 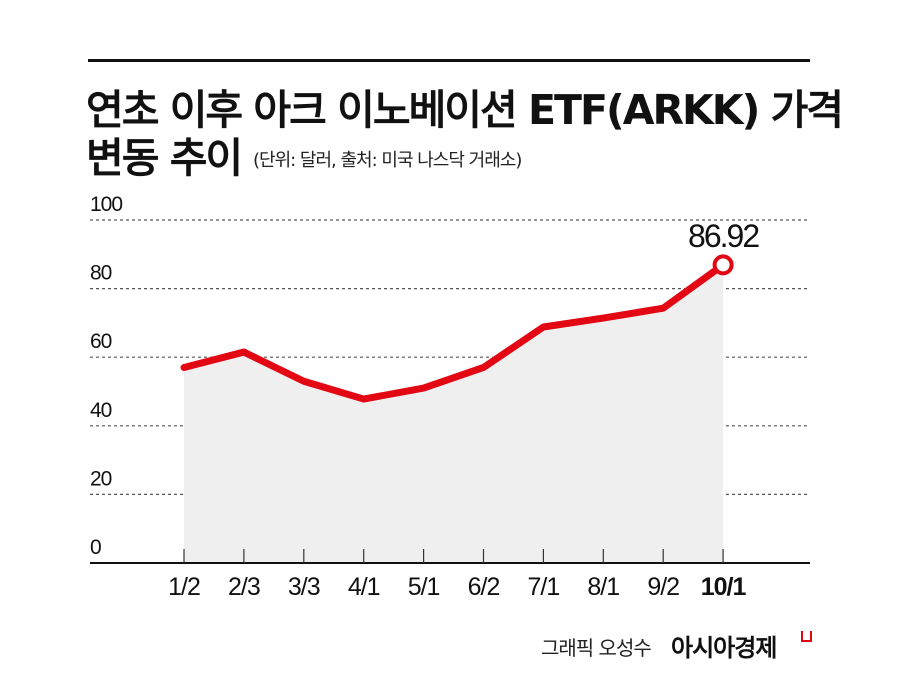 I want to click on x-tick-label: 2/3, so click(x=244, y=587).